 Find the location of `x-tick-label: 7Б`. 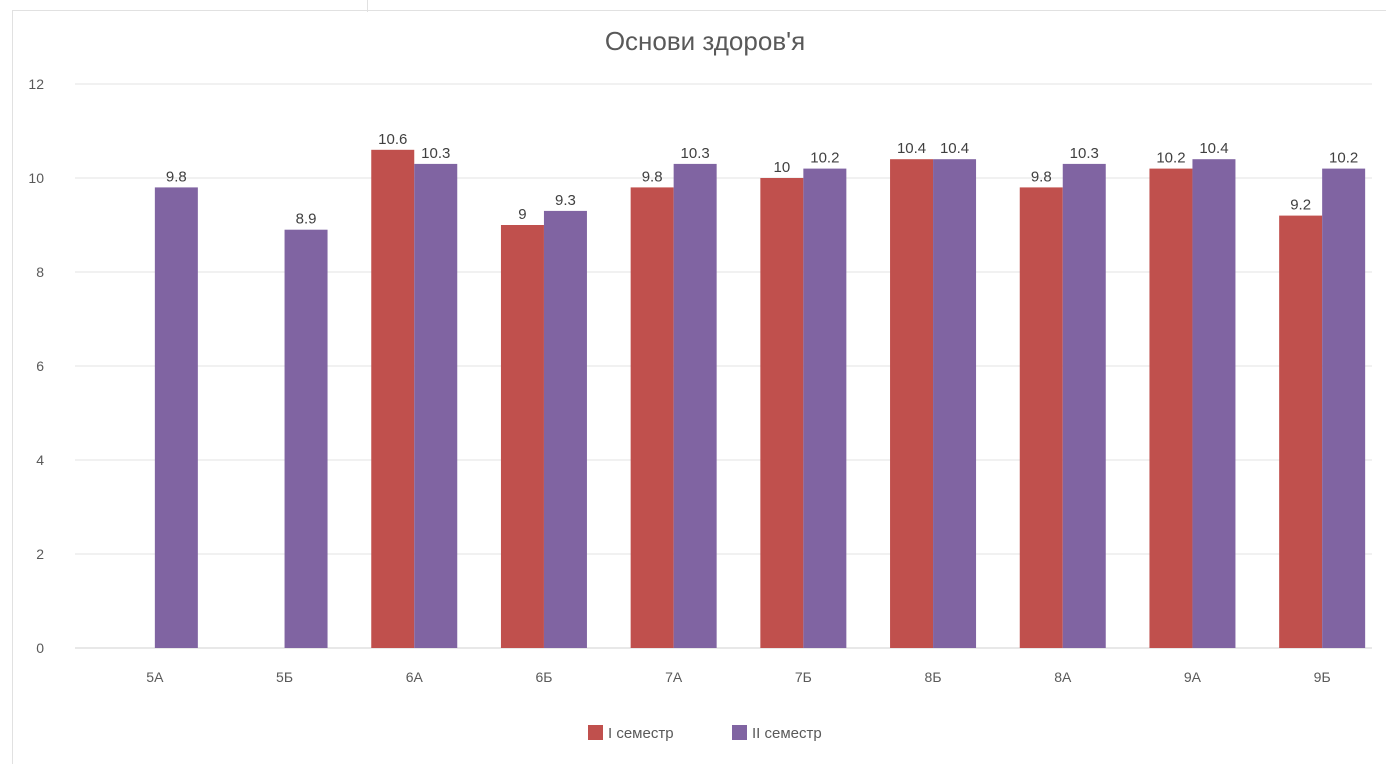

x-tick-label: 7Б is located at coordinates (803, 677).